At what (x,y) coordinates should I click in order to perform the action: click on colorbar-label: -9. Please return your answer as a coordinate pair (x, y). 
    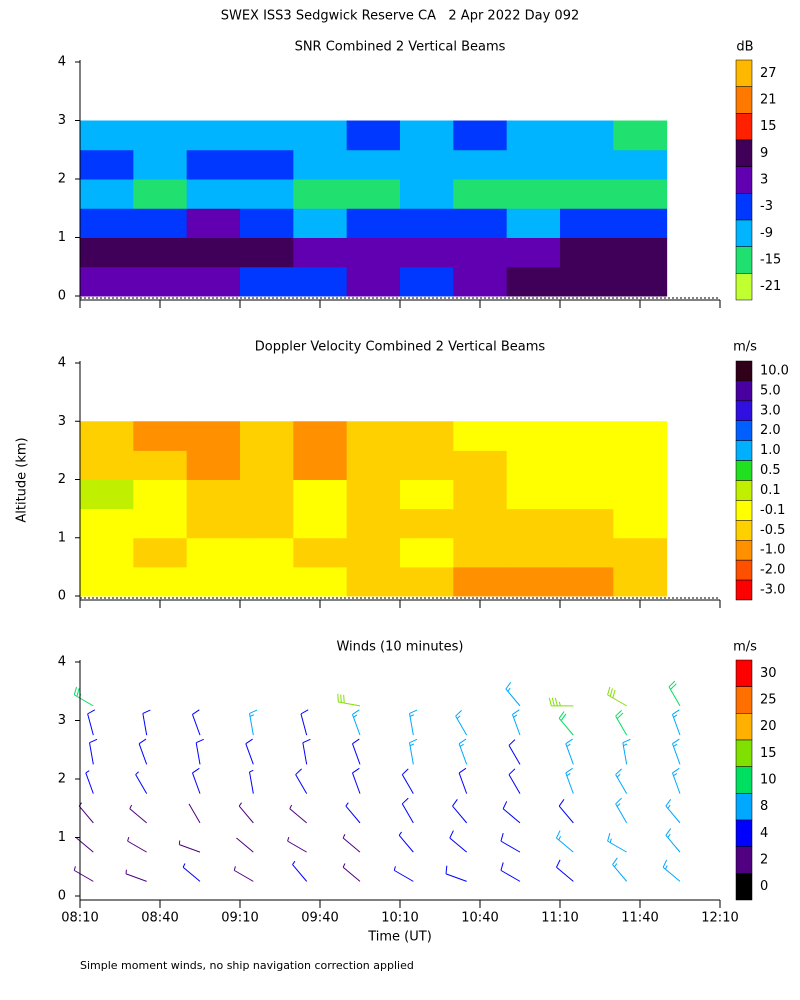
    Looking at the image, I should click on (766, 233).